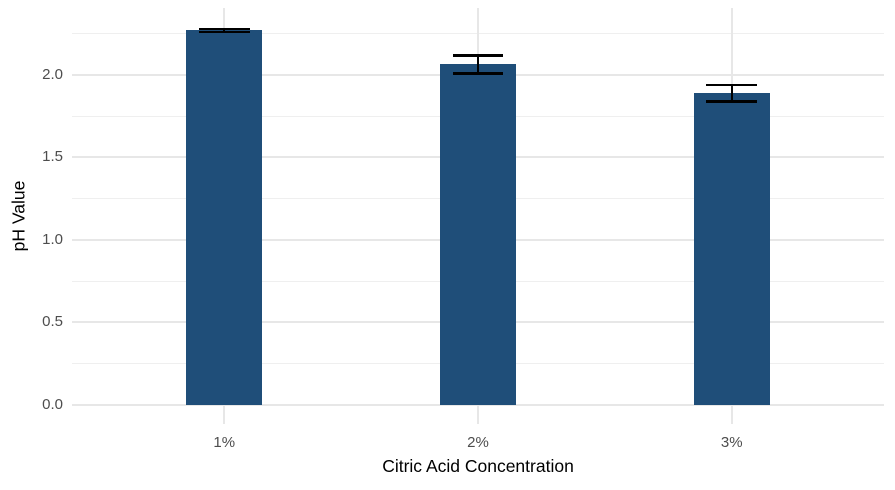 The image size is (895, 490). Describe the element at coordinates (731, 249) in the screenshot. I see `bar-3%` at that location.